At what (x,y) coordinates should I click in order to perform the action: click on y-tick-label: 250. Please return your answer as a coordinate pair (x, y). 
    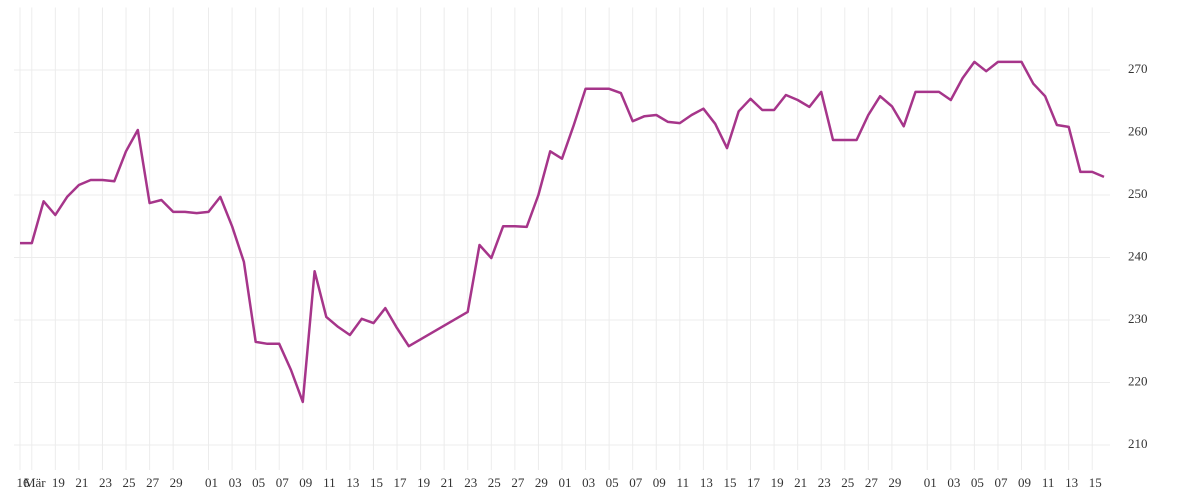
    Looking at the image, I should click on (1138, 193).